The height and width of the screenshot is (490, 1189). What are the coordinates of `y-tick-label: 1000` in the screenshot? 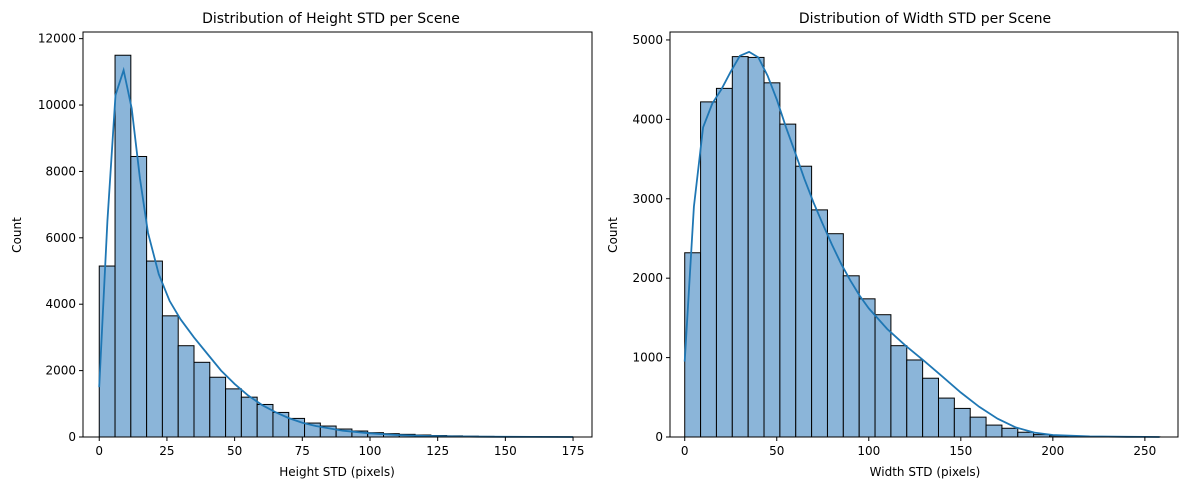 It's located at (647, 358).